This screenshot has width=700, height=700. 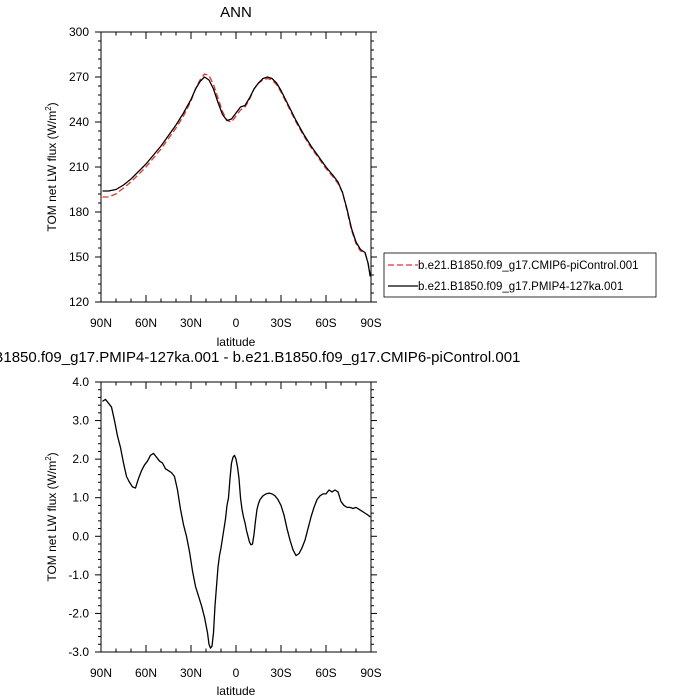 I want to click on bottom-chart-y-tick-label: -1.0, so click(x=78, y=575).